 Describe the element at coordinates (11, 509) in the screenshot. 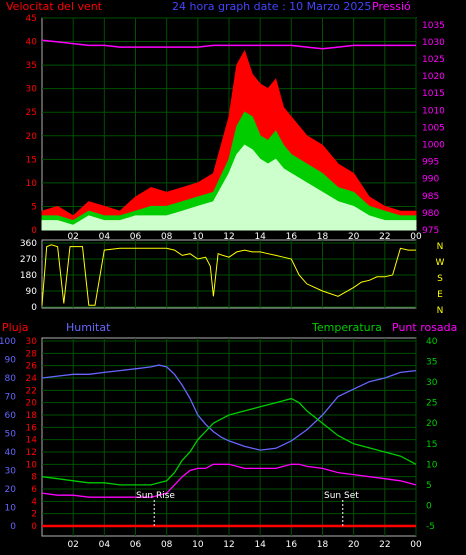

I see `humidity-y-tick-10: 10` at that location.